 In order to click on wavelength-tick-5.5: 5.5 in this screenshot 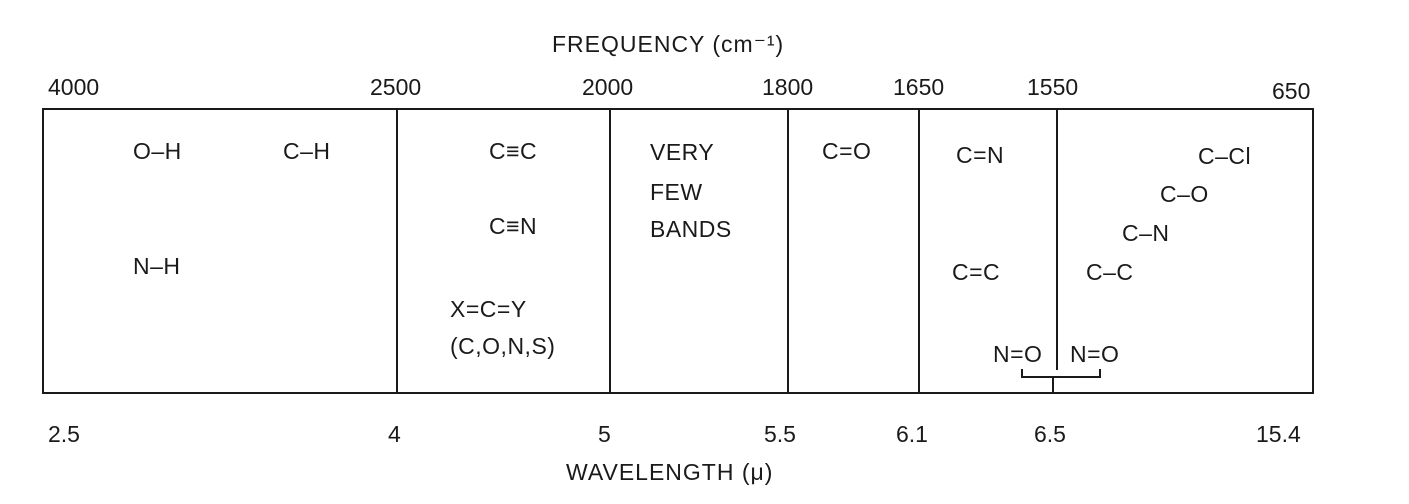, I will do `click(780, 434)`.